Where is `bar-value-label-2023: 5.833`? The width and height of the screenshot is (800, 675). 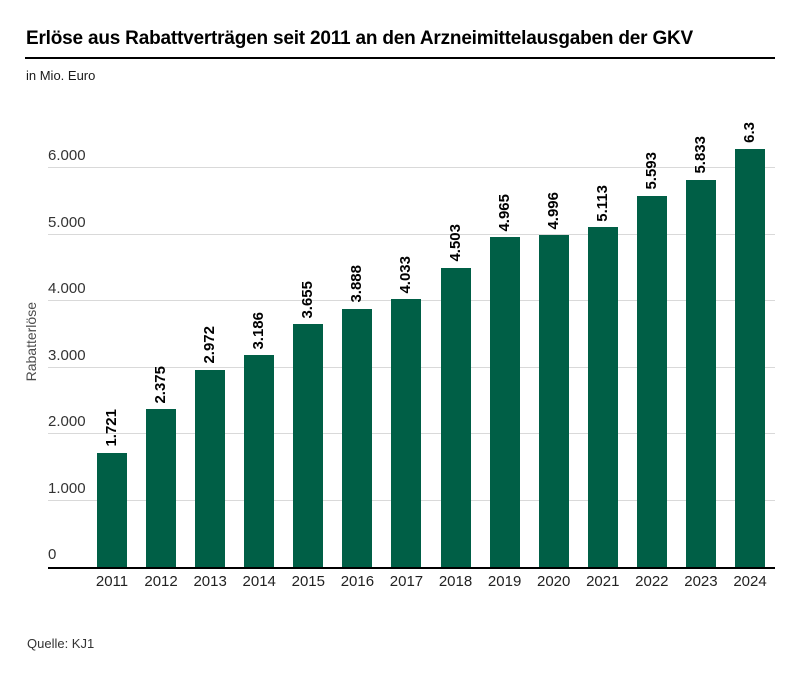 bar-value-label-2023: 5.833 is located at coordinates (700, 155).